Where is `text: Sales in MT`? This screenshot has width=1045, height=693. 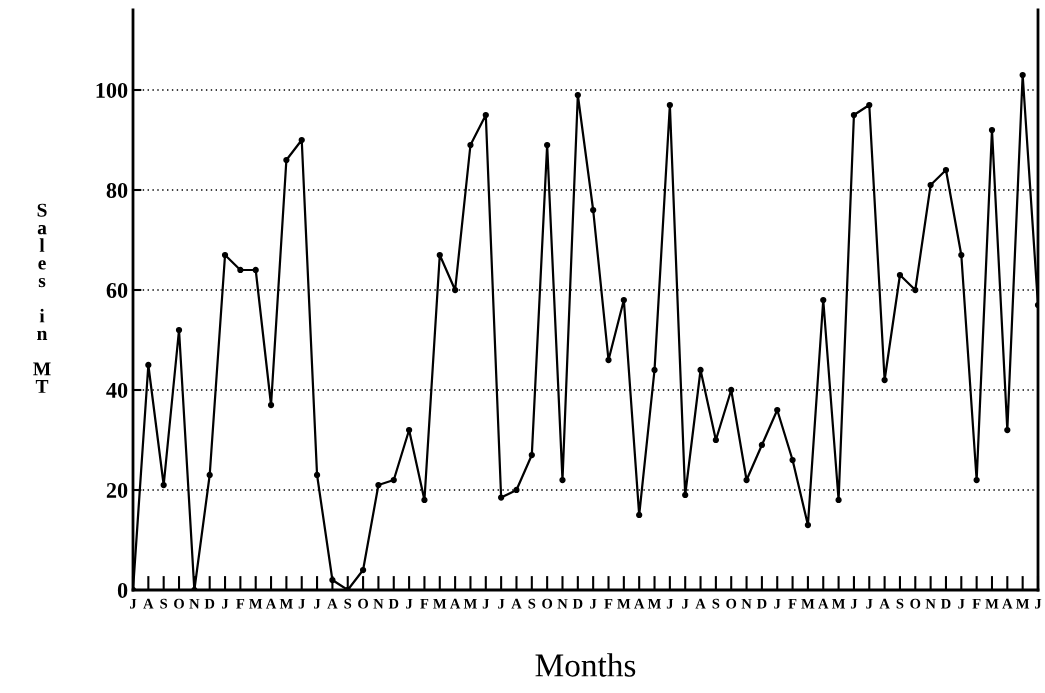
text: Sales in MT is located at coordinates (42, 298).